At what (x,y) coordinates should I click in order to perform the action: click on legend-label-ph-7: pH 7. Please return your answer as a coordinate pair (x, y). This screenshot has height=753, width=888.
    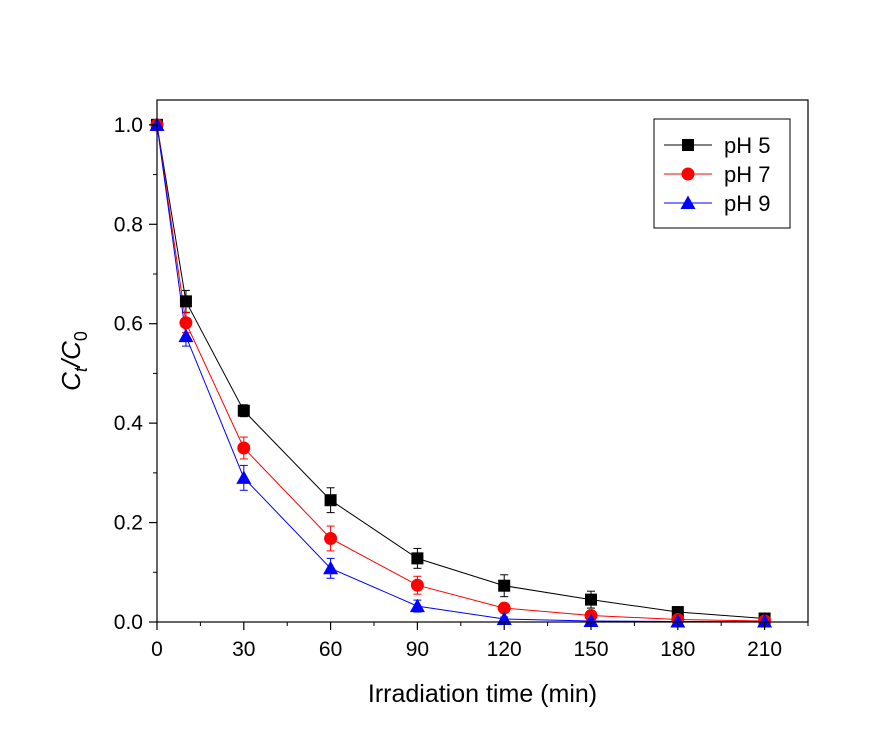
    Looking at the image, I should click on (747, 174).